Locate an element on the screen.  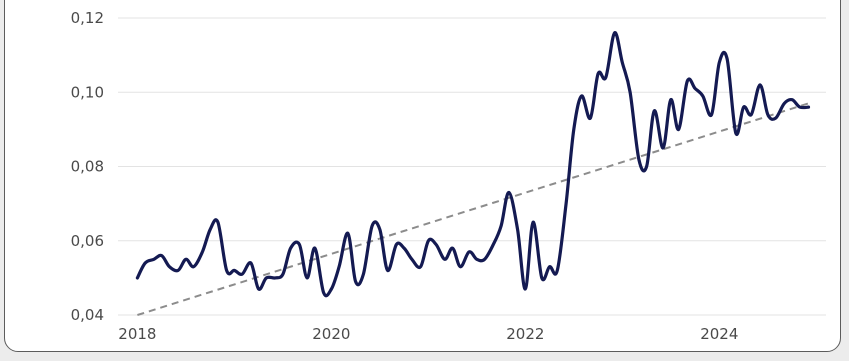
x-tick-label: 2020 is located at coordinates (331, 334).